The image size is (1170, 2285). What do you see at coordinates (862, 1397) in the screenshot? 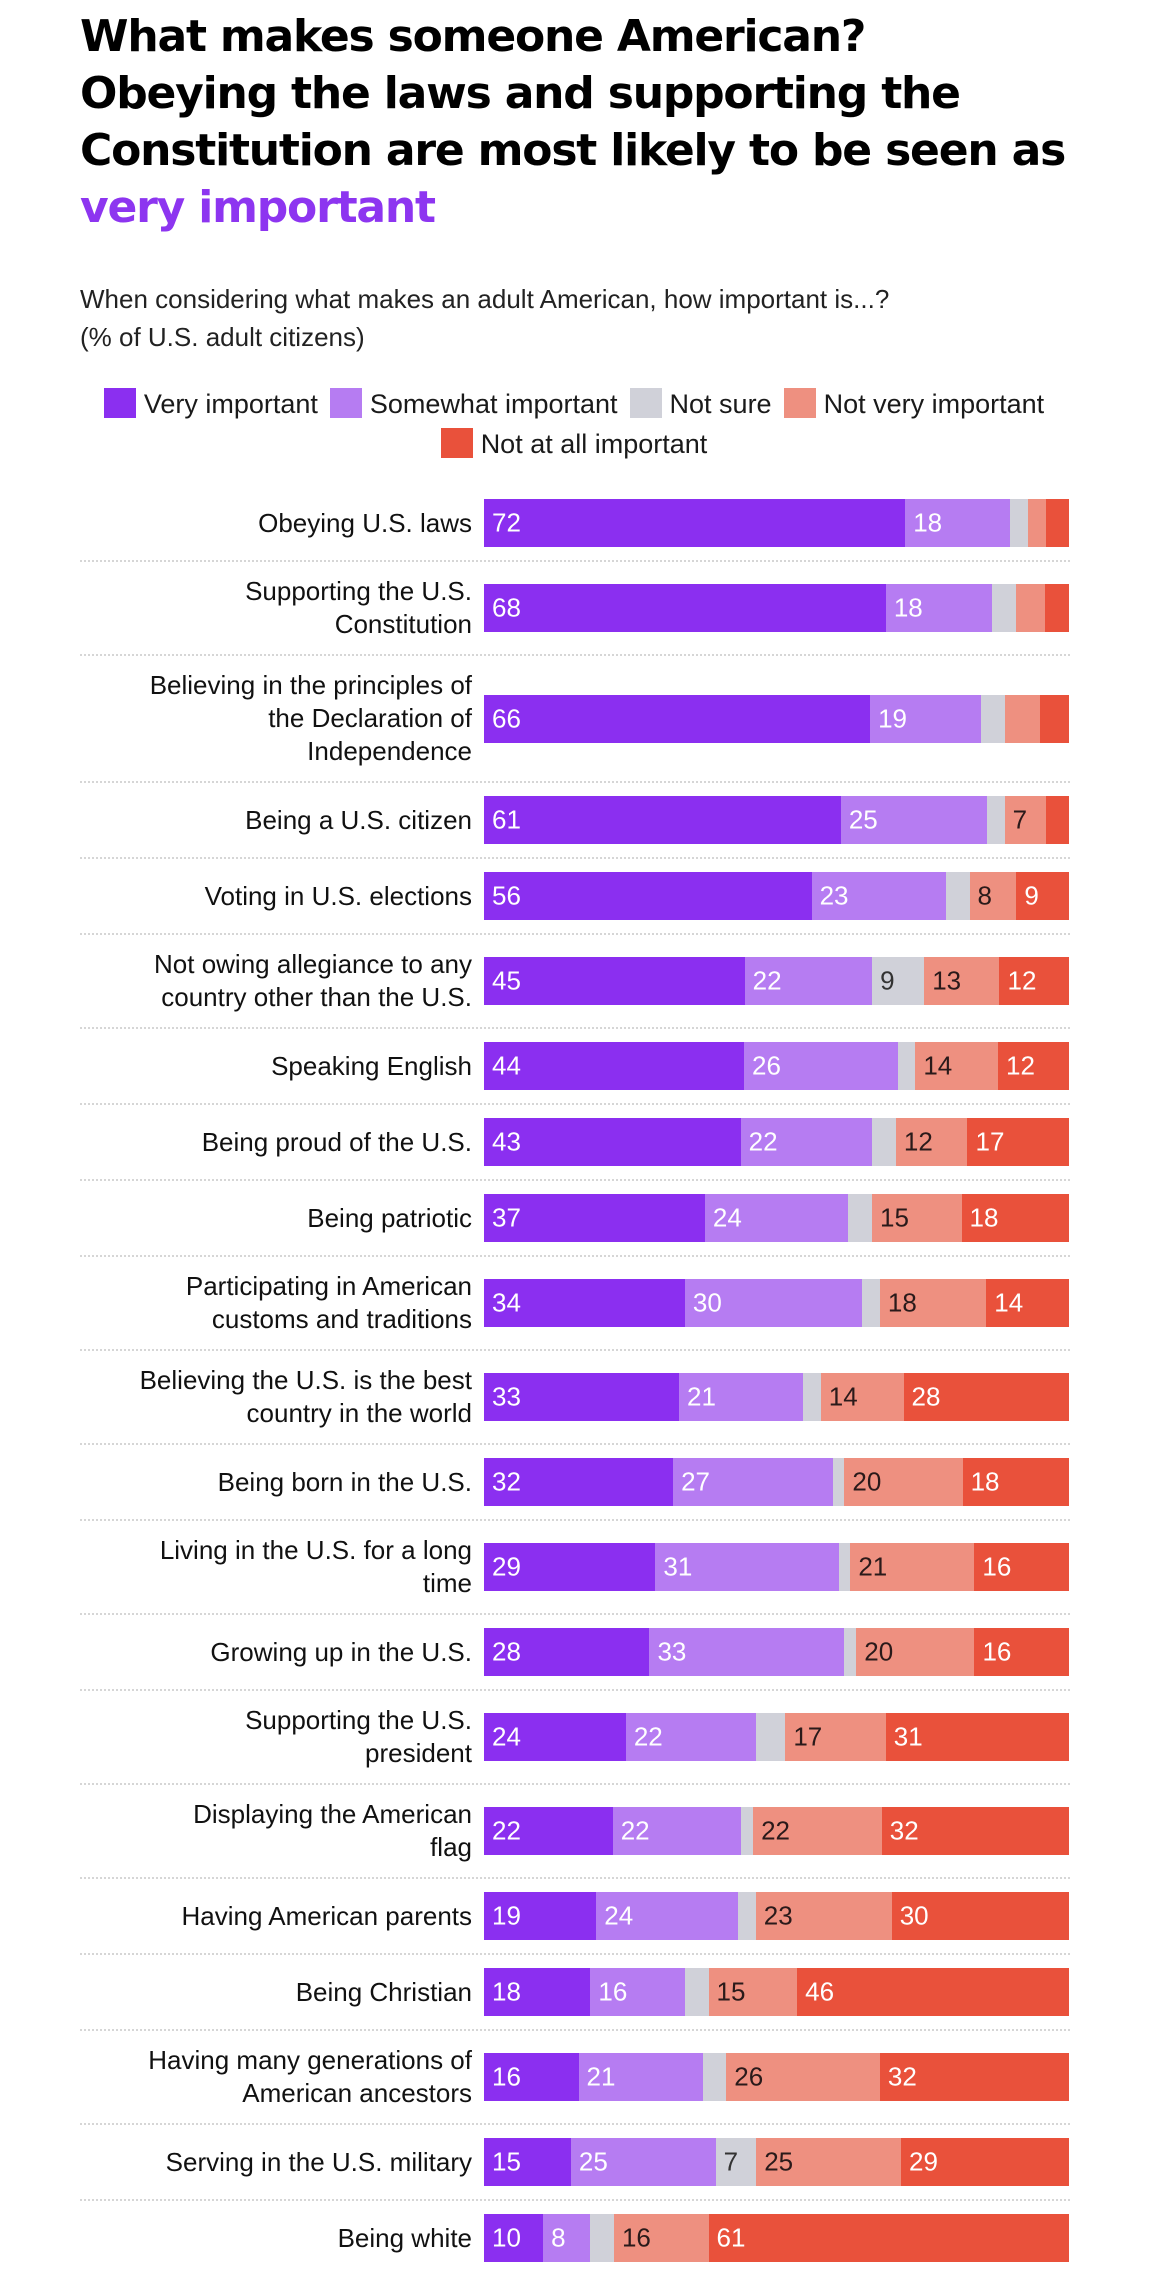
I see `bar-segment-not-very-important: 14` at bounding box center [862, 1397].